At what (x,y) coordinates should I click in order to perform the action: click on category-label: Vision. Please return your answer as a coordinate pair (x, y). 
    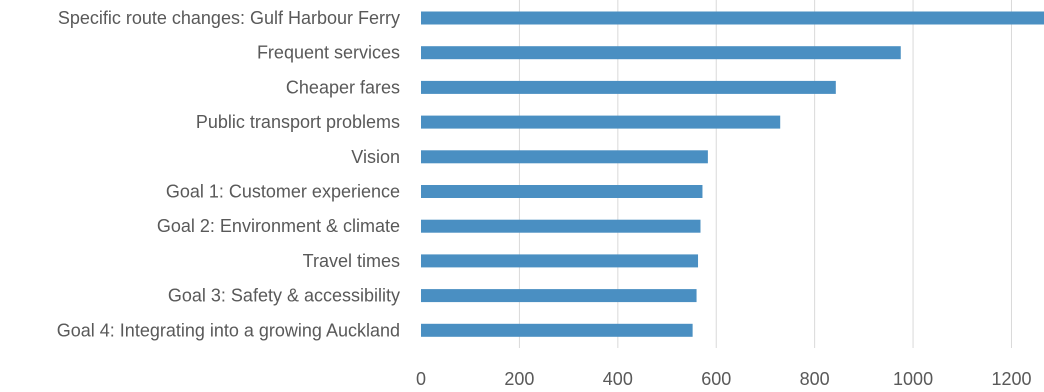
    Looking at the image, I should click on (375, 157).